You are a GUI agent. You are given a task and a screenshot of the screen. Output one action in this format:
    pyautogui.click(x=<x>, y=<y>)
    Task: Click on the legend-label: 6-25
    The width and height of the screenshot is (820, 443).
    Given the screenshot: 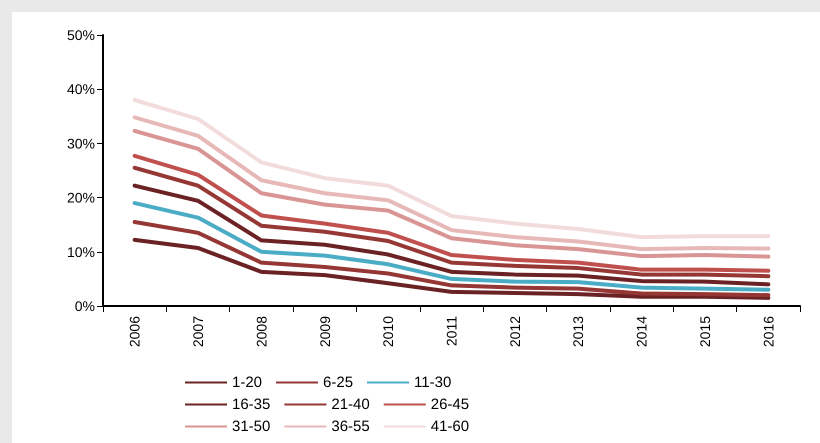 What is the action you would take?
    pyautogui.click(x=338, y=382)
    